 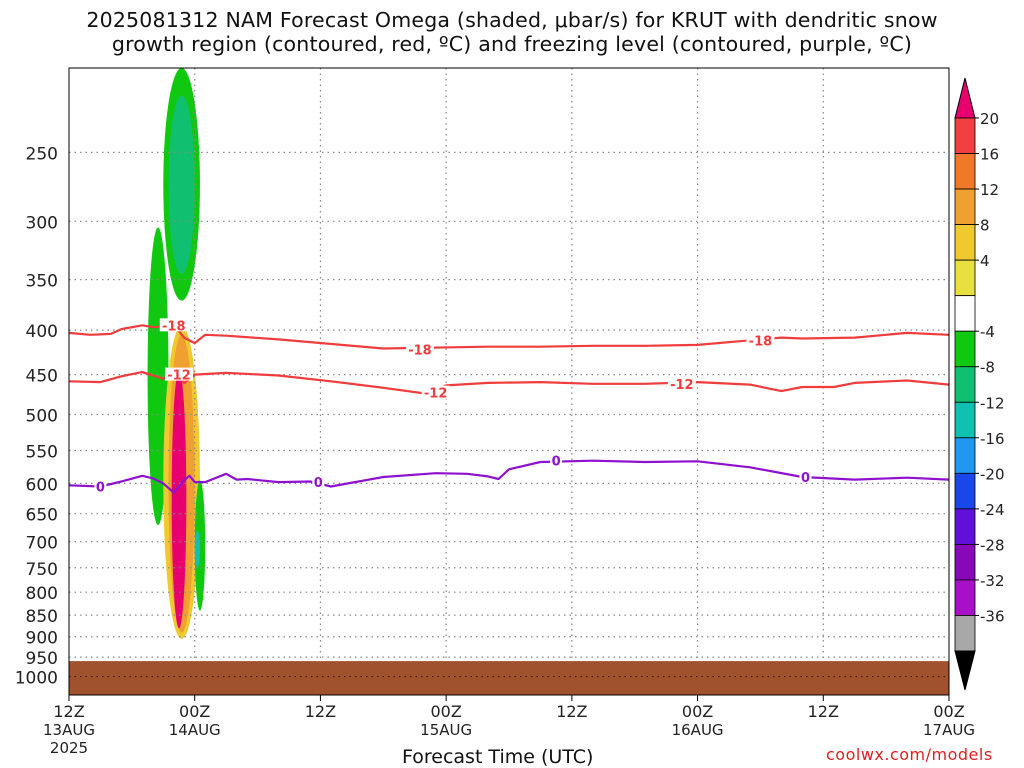 What do you see at coordinates (446, 730) in the screenshot?
I see `x-tick-date-36: 15AUG` at bounding box center [446, 730].